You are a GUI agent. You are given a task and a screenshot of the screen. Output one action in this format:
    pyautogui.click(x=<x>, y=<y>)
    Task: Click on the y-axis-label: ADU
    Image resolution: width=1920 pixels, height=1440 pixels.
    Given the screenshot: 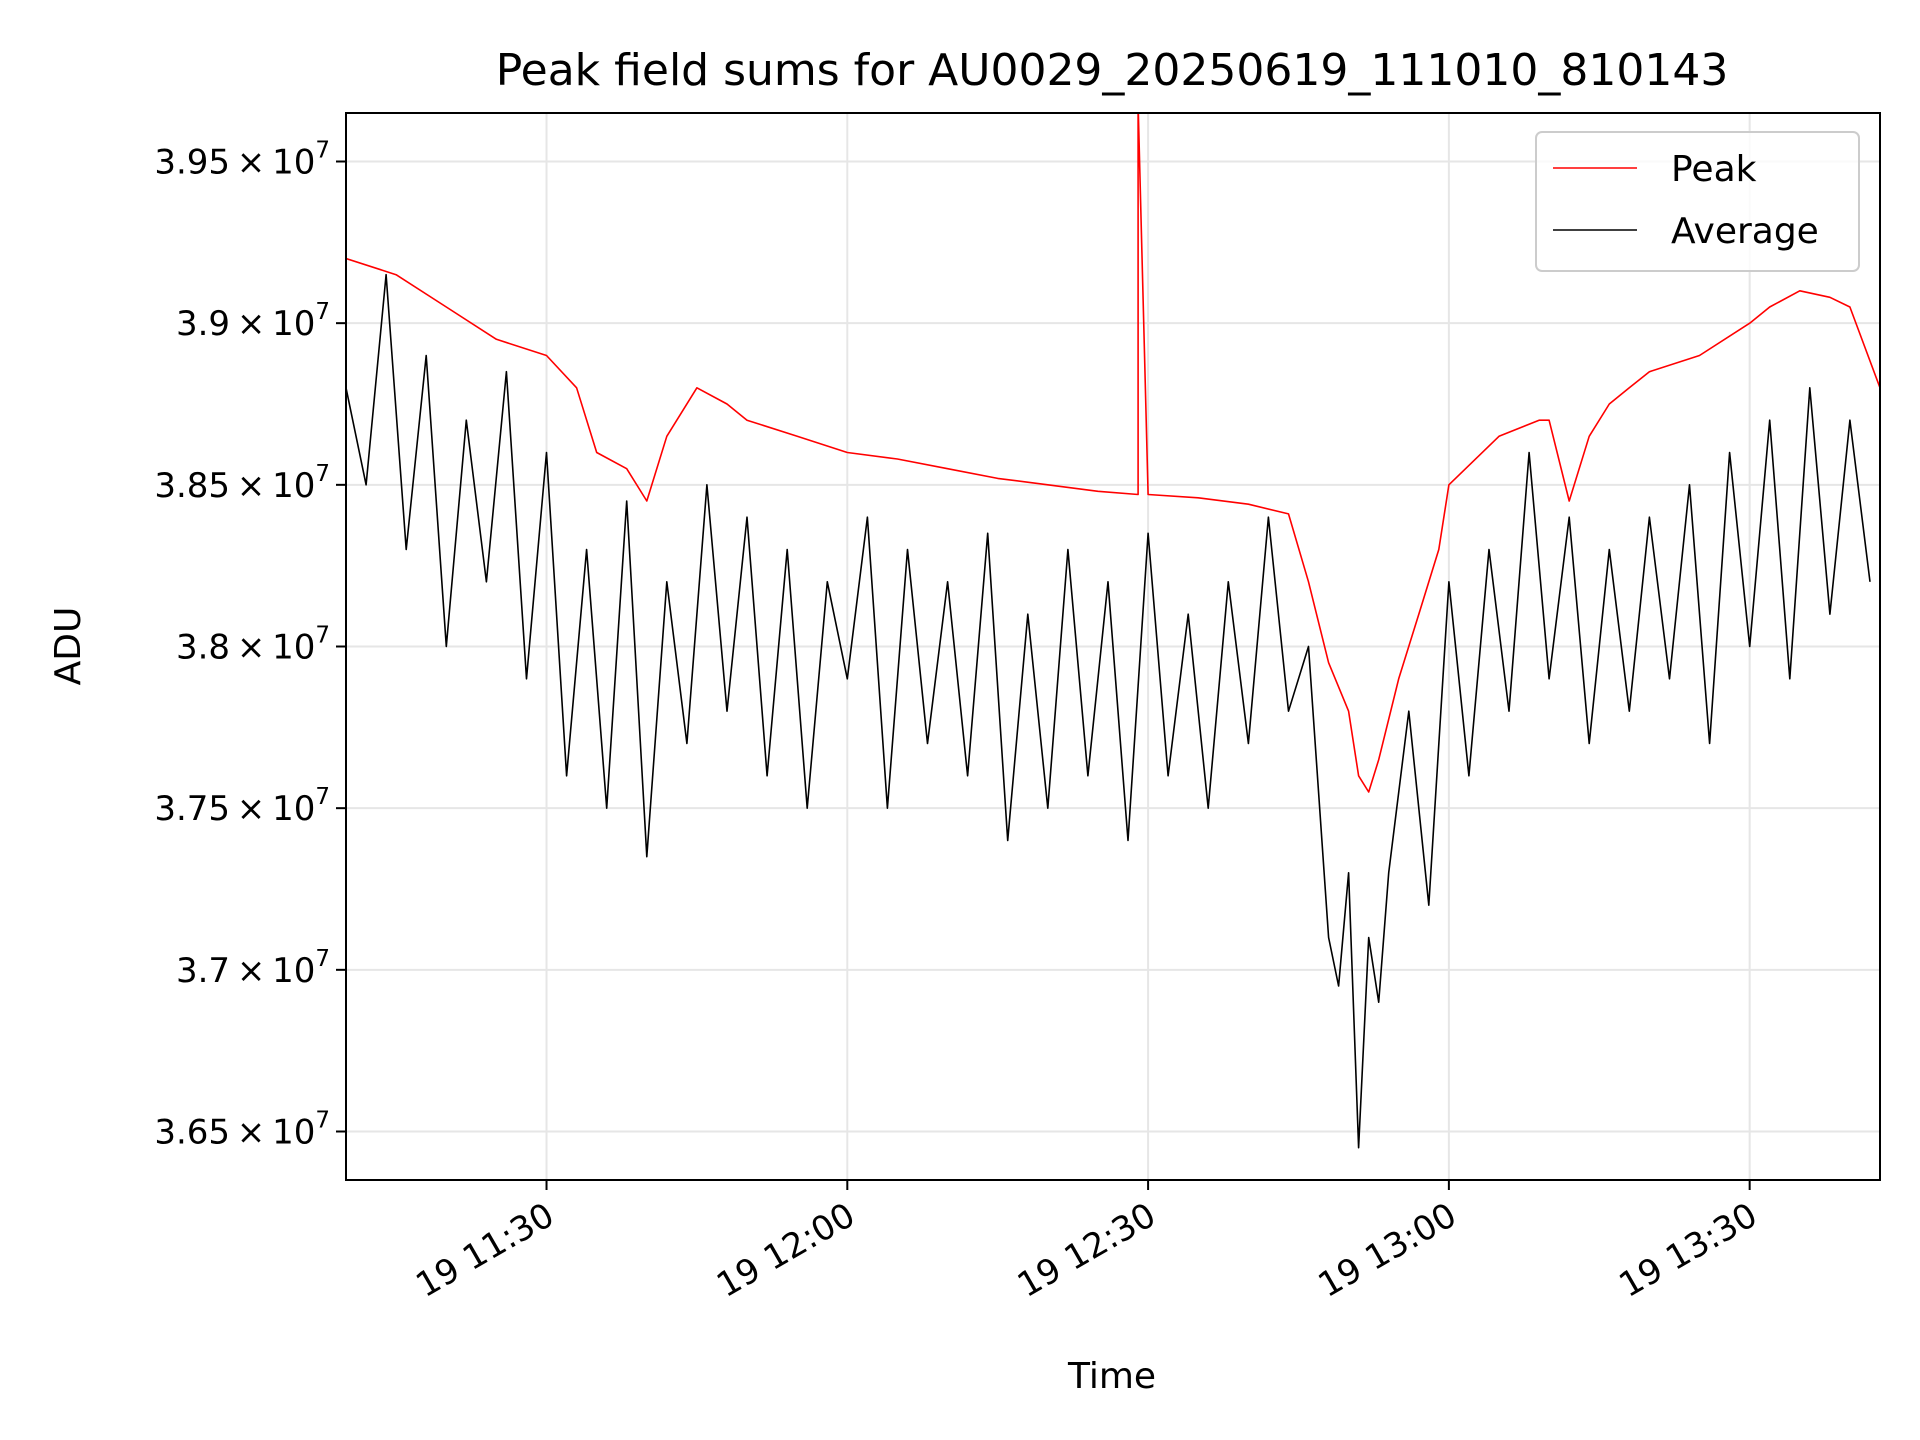 What is the action you would take?
    pyautogui.click(x=68, y=646)
    